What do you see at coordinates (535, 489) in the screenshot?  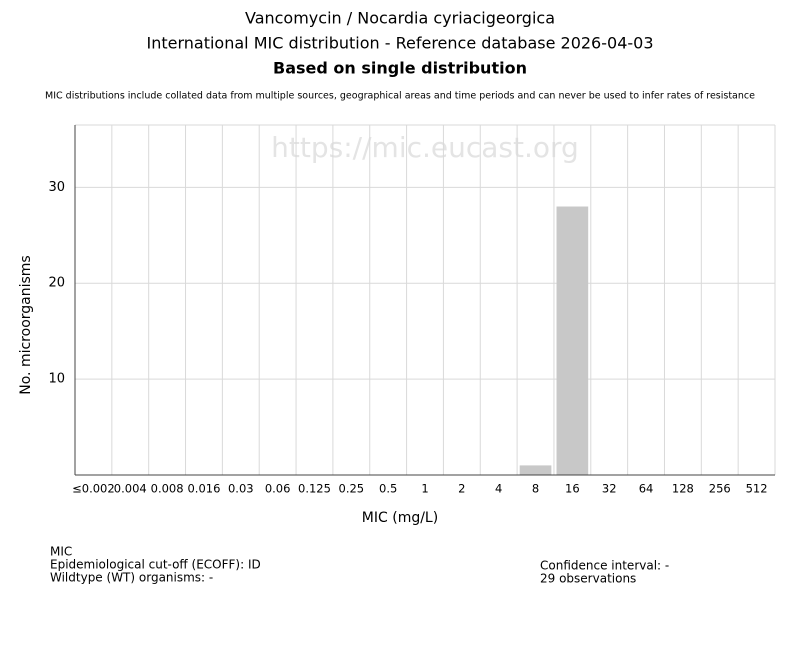 I see `x-tick-label: 8` at bounding box center [535, 489].